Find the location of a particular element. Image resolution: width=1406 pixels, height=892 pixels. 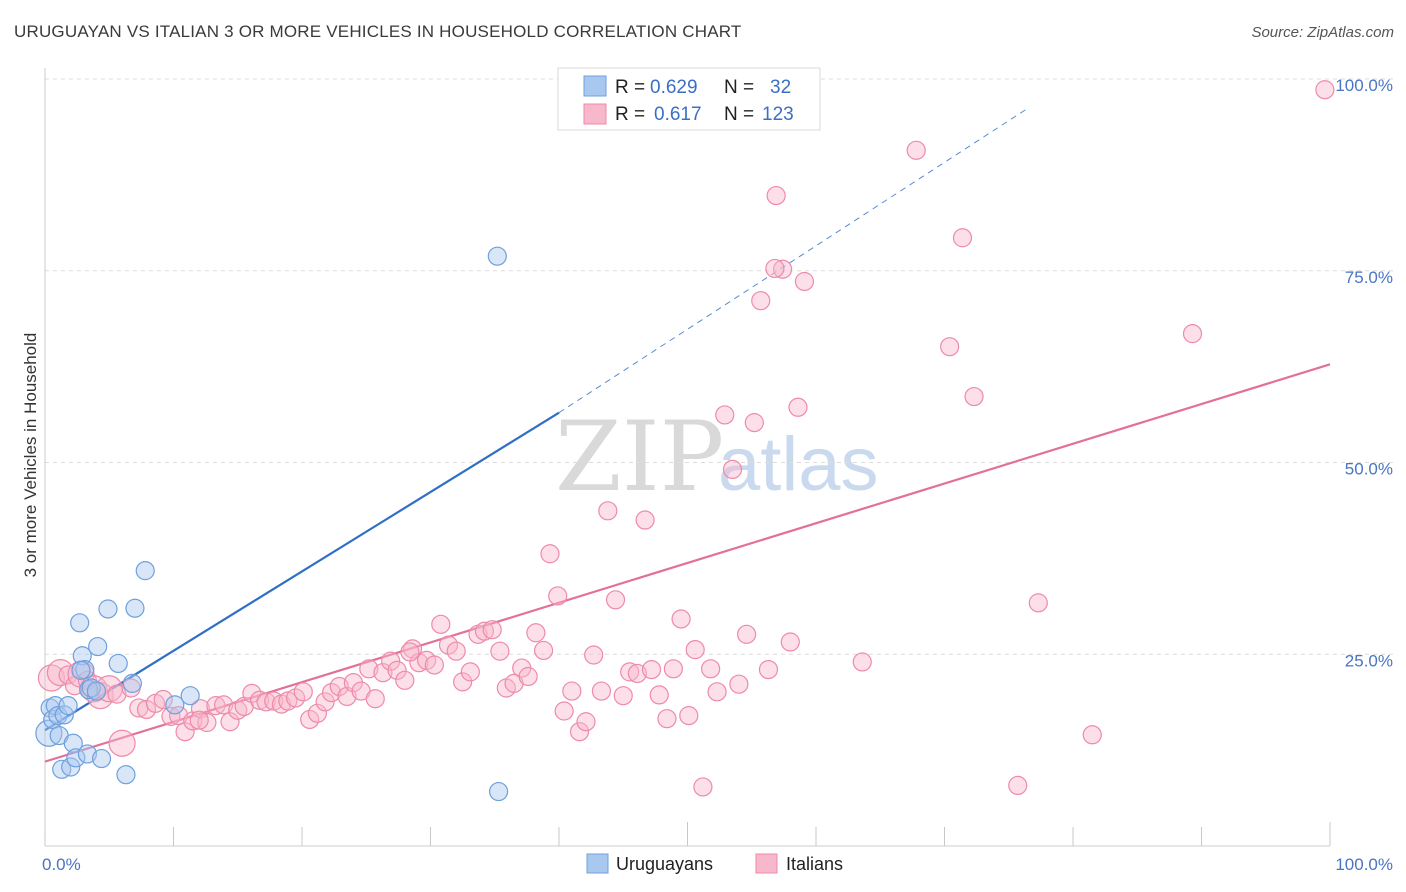

legend-swatch-italians is located at coordinates (595, 114).